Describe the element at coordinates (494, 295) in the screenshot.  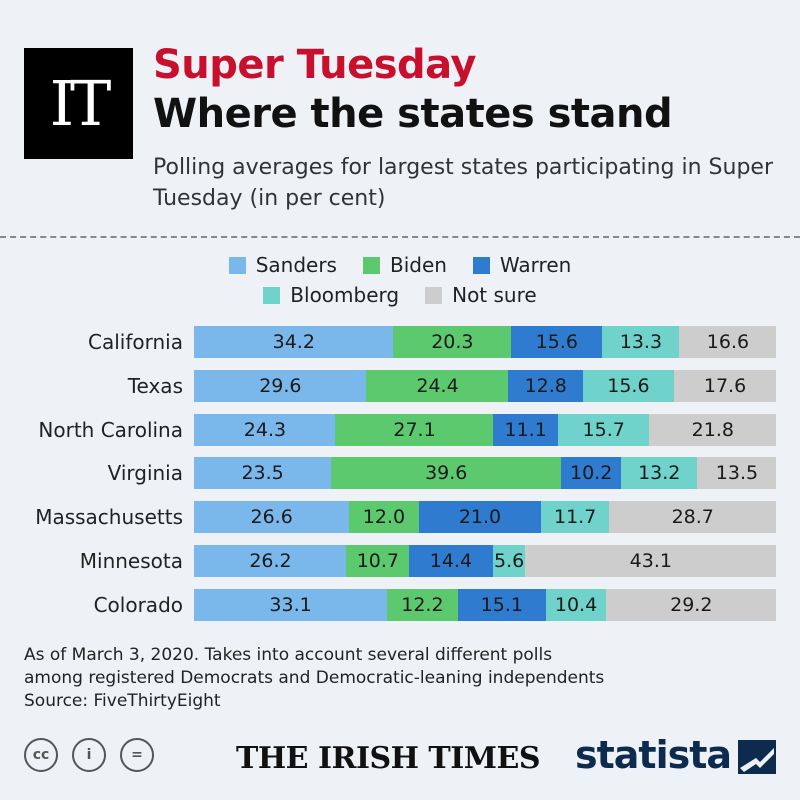
I see `legend-label: Not sure` at that location.